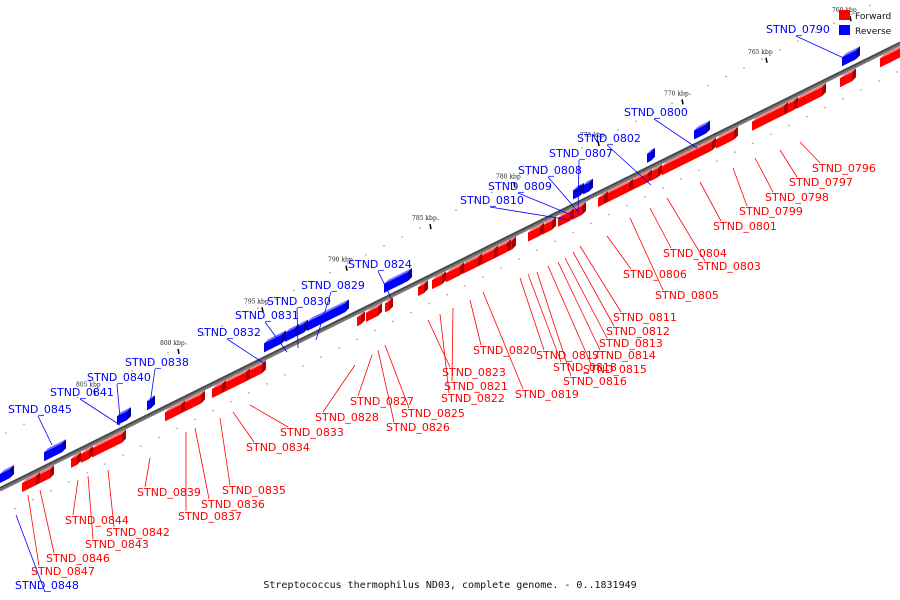 Image resolution: width=900 pixels, height=600 pixels. I want to click on gene-label-forward: STND_0834, so click(278, 447).